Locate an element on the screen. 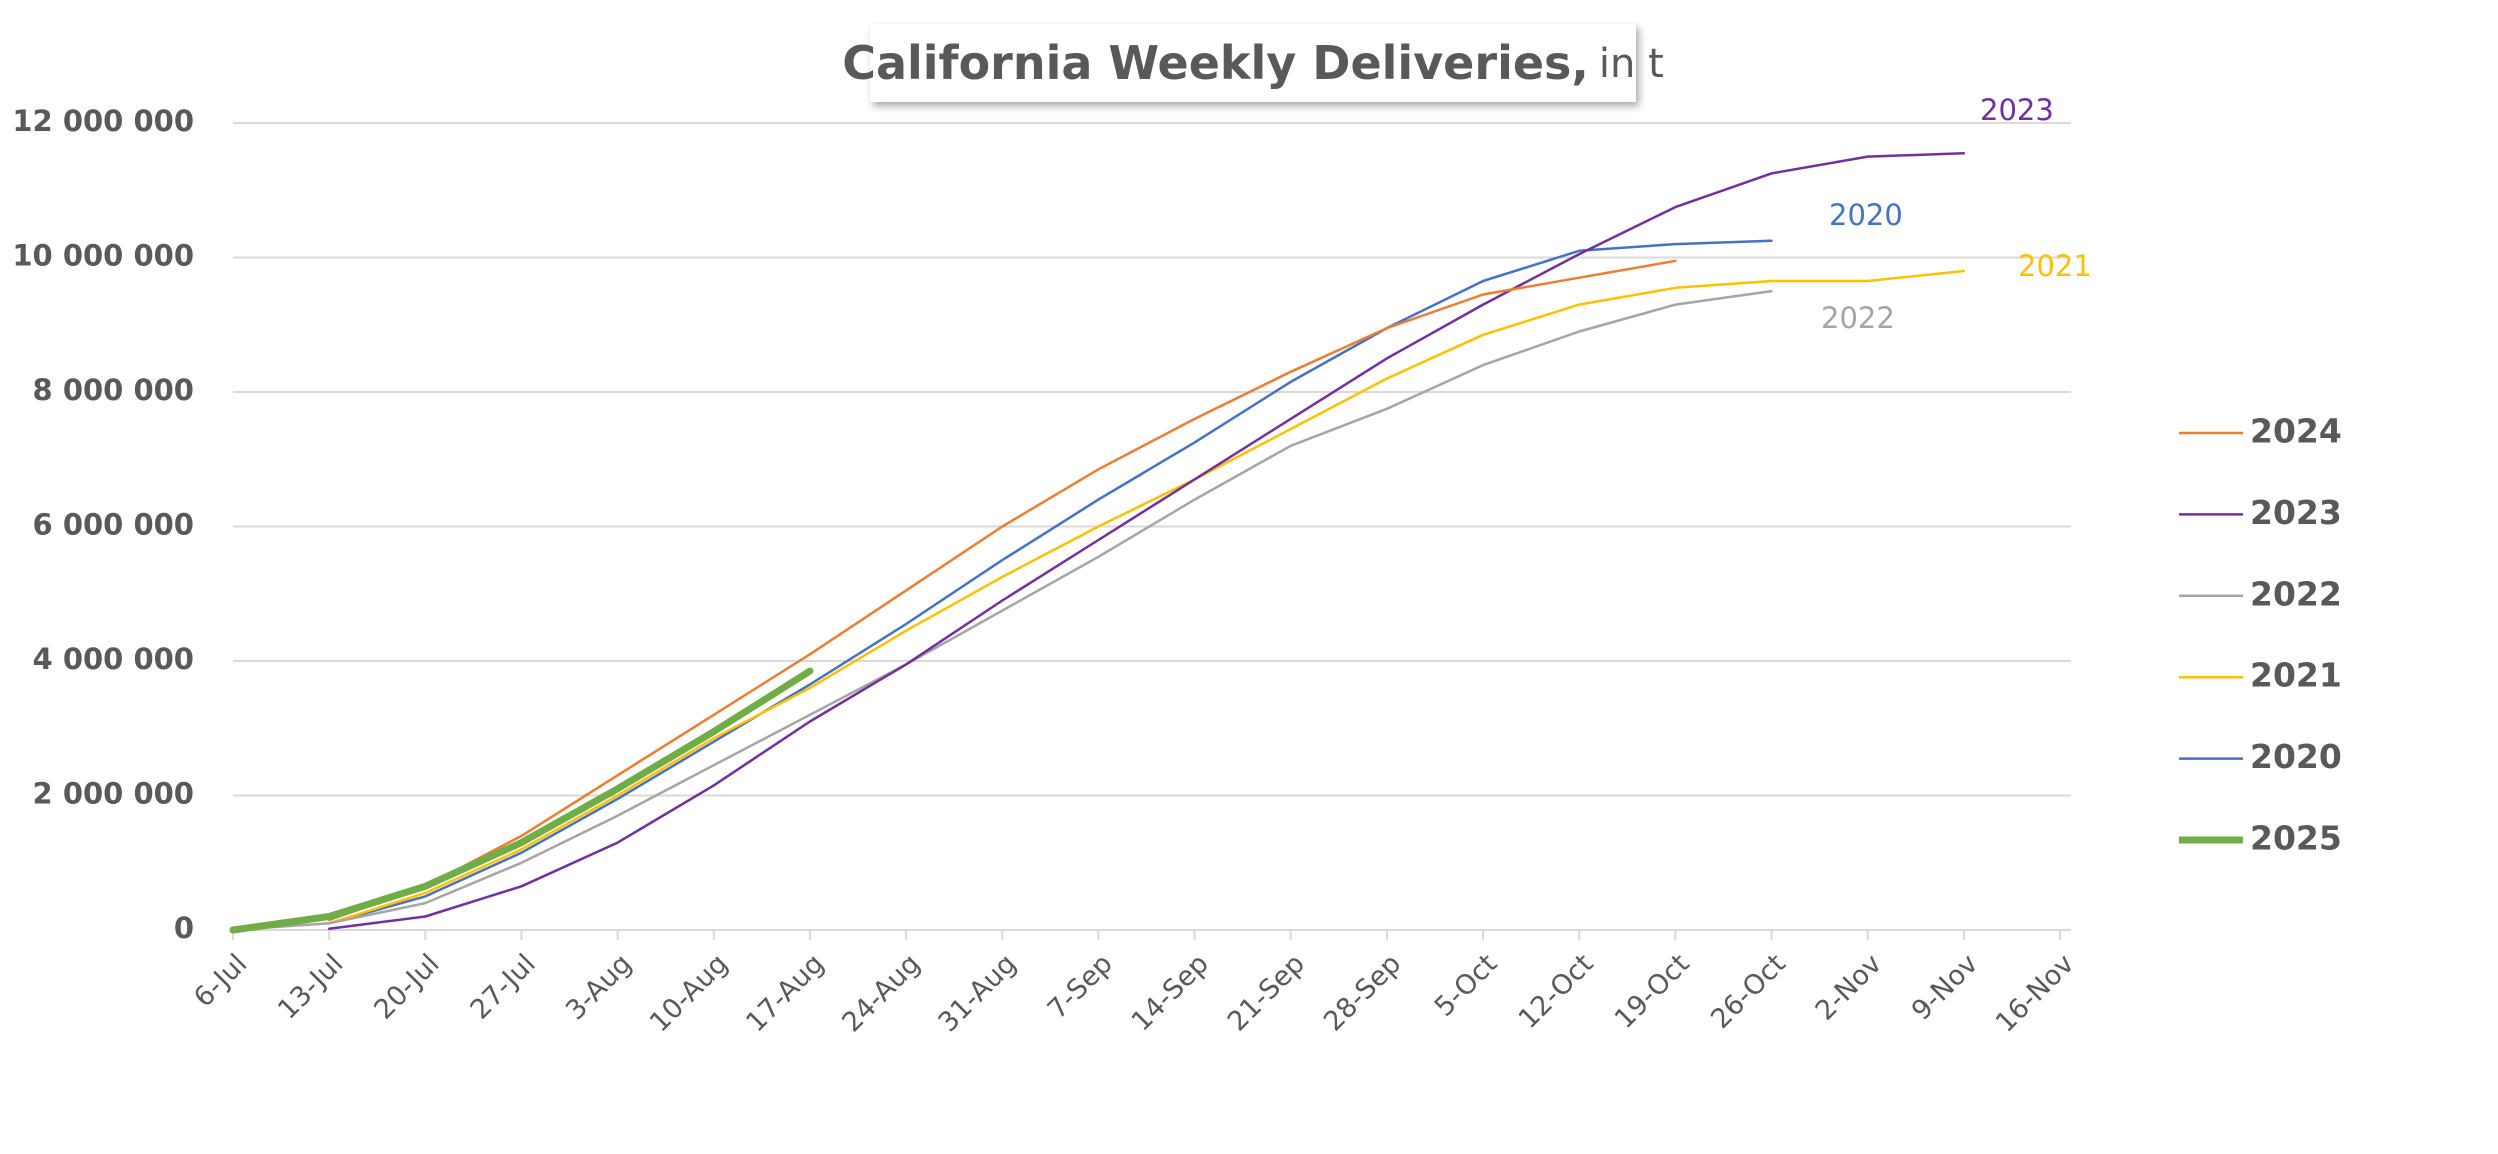 The width and height of the screenshot is (2498, 1154). x-tick-label: 7-Sep is located at coordinates (1080, 986).